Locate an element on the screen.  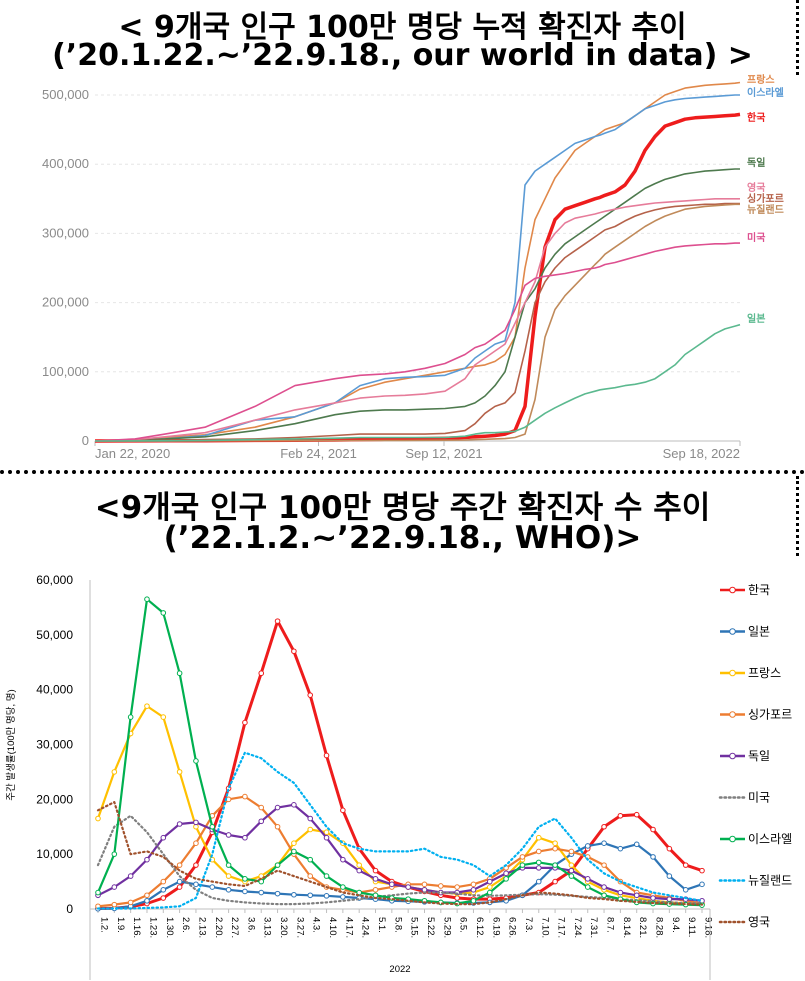
legend-label: 미국 is located at coordinates (759, 798).